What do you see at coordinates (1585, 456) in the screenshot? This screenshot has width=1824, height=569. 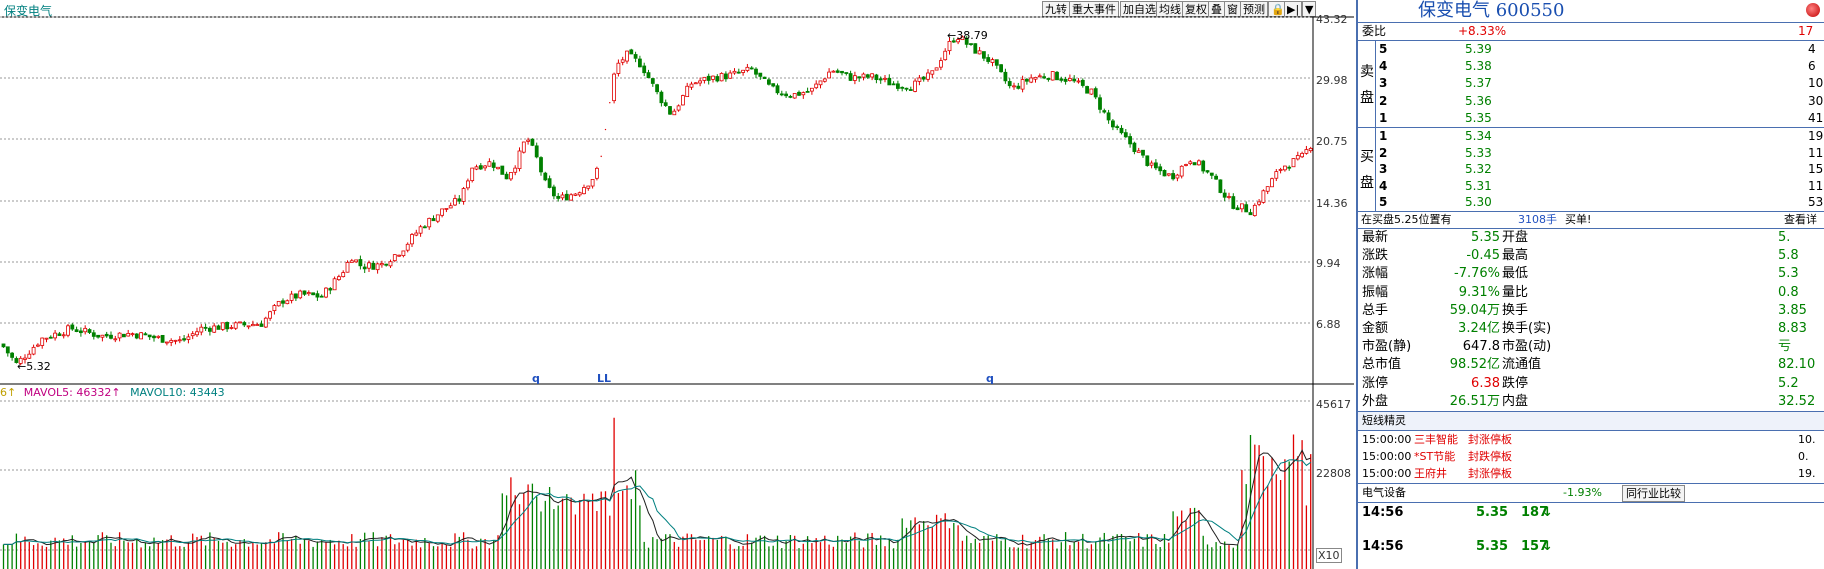 I see `genie-item: 15:00:00 *ST节能 封跌停板 0.` at bounding box center [1585, 456].